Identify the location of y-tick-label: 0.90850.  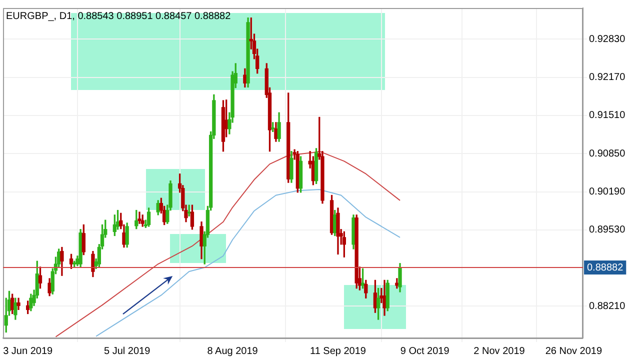
(607, 154).